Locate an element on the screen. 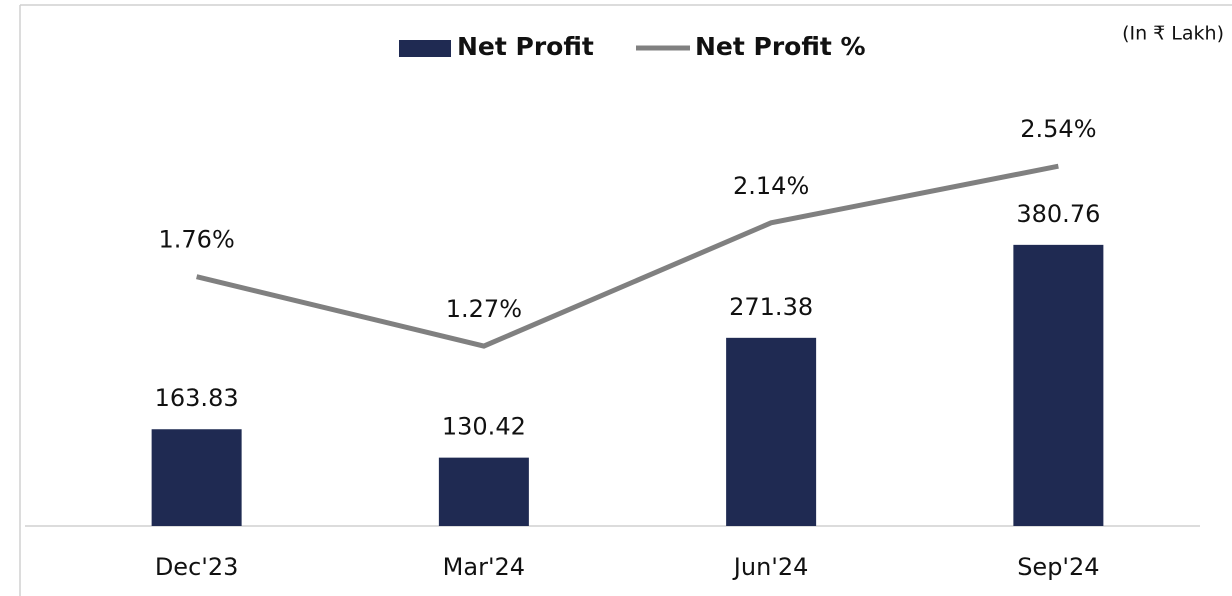  data-label: 2.14% is located at coordinates (771, 186).